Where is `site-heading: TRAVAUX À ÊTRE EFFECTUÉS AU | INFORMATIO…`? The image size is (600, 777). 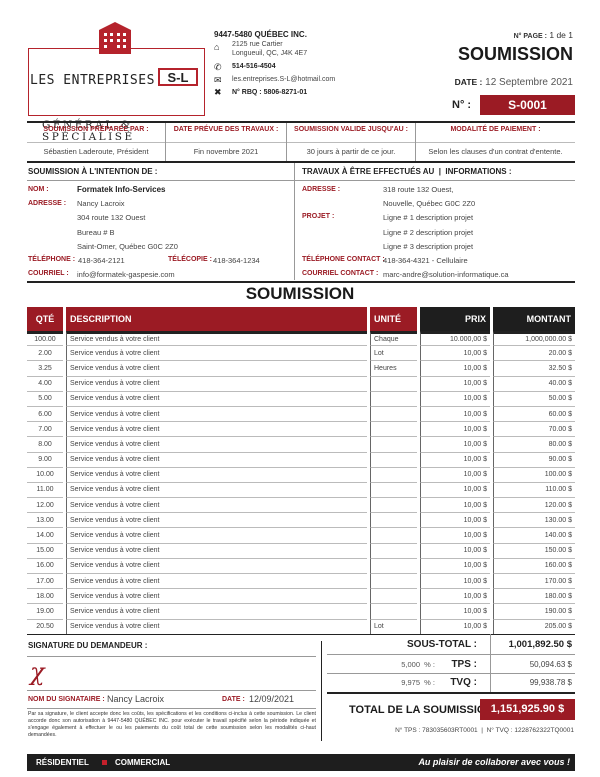 site-heading: TRAVAUX À ÊTRE EFFECTUÉS AU | INFORMATIO… is located at coordinates (407, 171).